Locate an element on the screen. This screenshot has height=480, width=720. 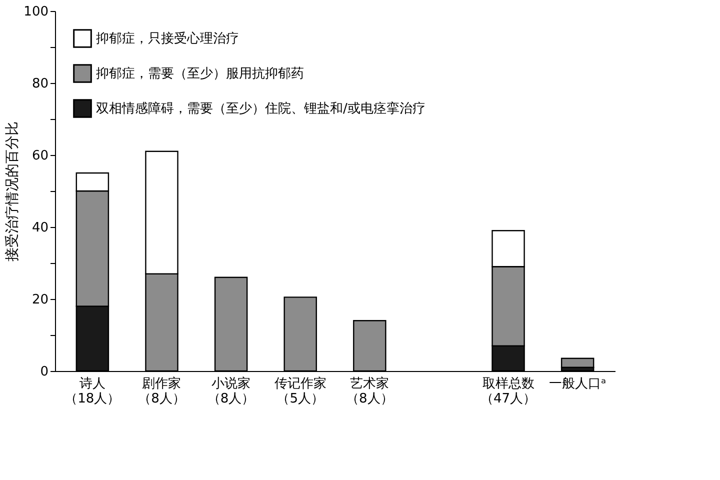
bar is located at coordinates (577, 363).